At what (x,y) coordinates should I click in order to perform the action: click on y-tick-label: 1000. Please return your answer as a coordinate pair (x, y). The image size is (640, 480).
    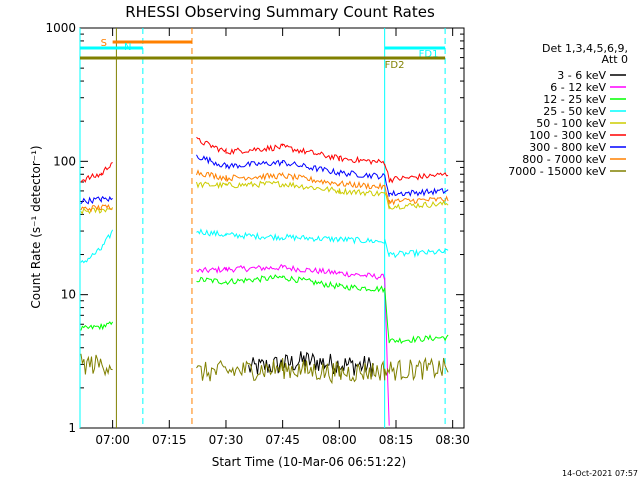
    Looking at the image, I should click on (60, 28).